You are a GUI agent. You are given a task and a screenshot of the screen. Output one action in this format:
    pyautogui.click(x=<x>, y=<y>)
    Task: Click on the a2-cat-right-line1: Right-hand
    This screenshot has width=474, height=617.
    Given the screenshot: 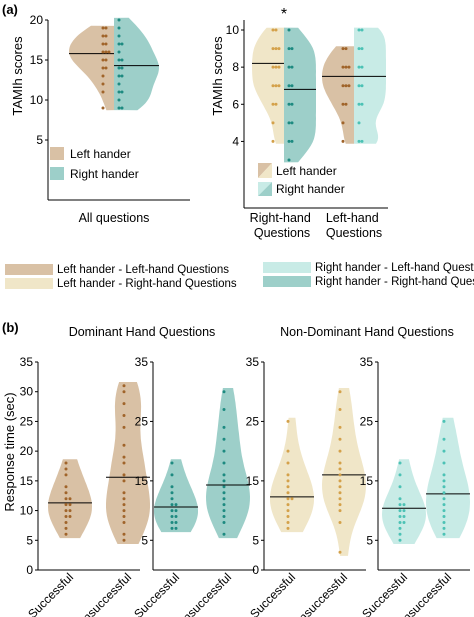 What is the action you would take?
    pyautogui.click(x=280, y=218)
    